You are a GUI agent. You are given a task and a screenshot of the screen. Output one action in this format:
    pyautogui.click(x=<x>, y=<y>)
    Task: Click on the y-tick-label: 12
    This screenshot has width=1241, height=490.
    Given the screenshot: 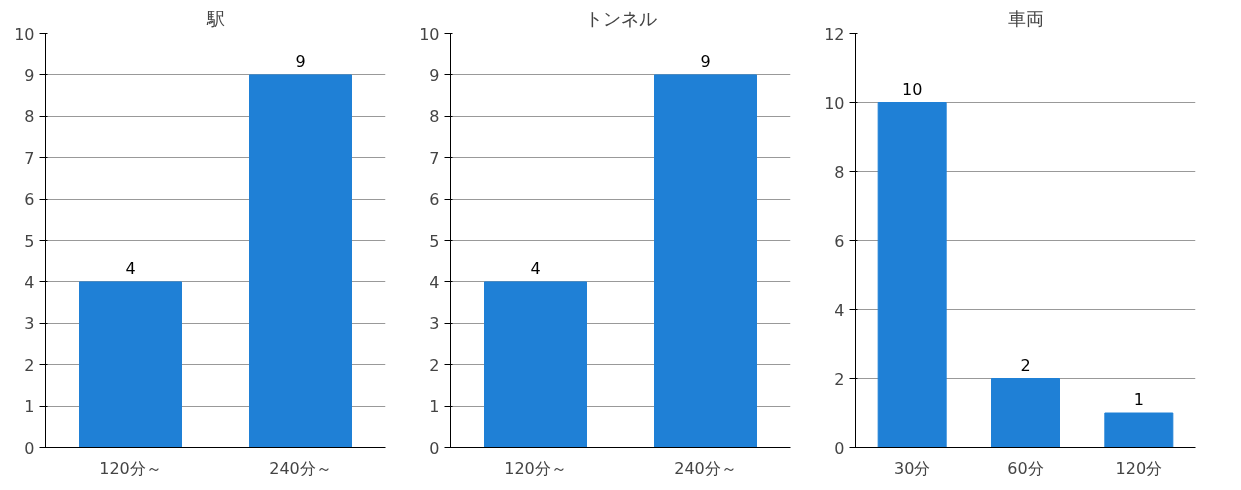 What is the action you would take?
    pyautogui.click(x=834, y=34)
    